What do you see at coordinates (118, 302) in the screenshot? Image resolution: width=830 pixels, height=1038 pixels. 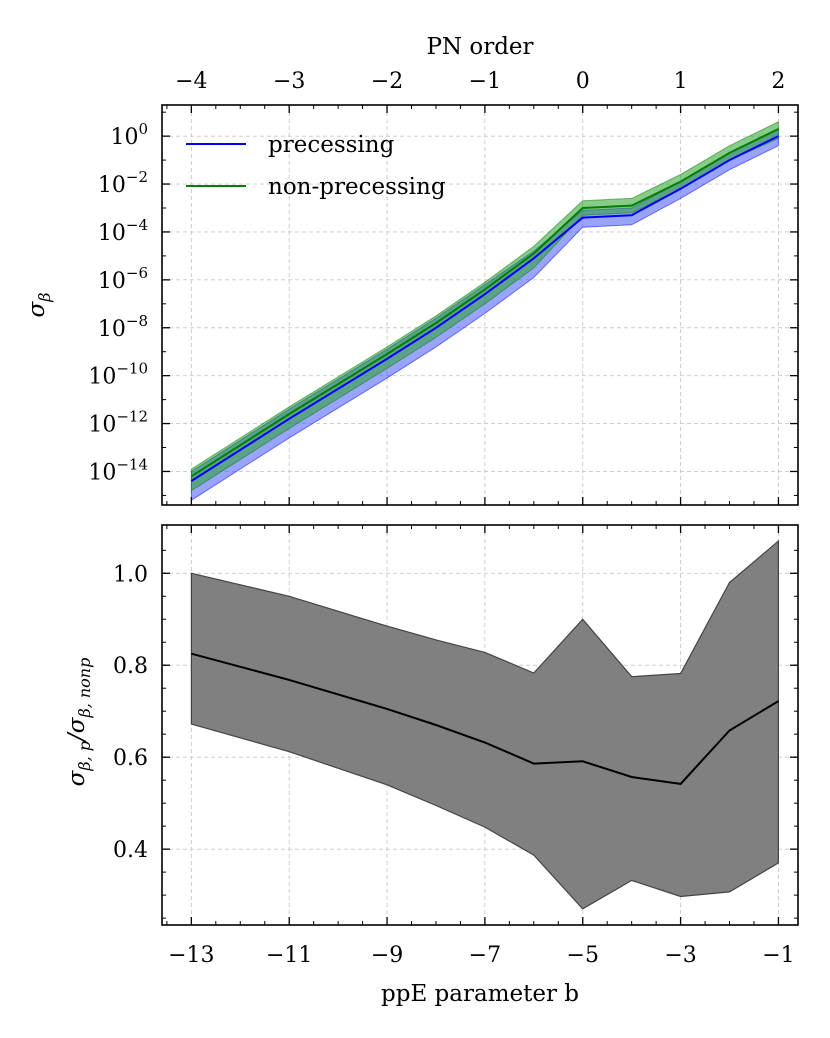 I see `top-y-tick-labels: 10⁰ 10⁻² 10⁻⁴ 10⁻⁶ 10⁻⁸ 10⁻¹⁰ 10⁻¹² 10⁻¹⁴` at bounding box center [118, 302].